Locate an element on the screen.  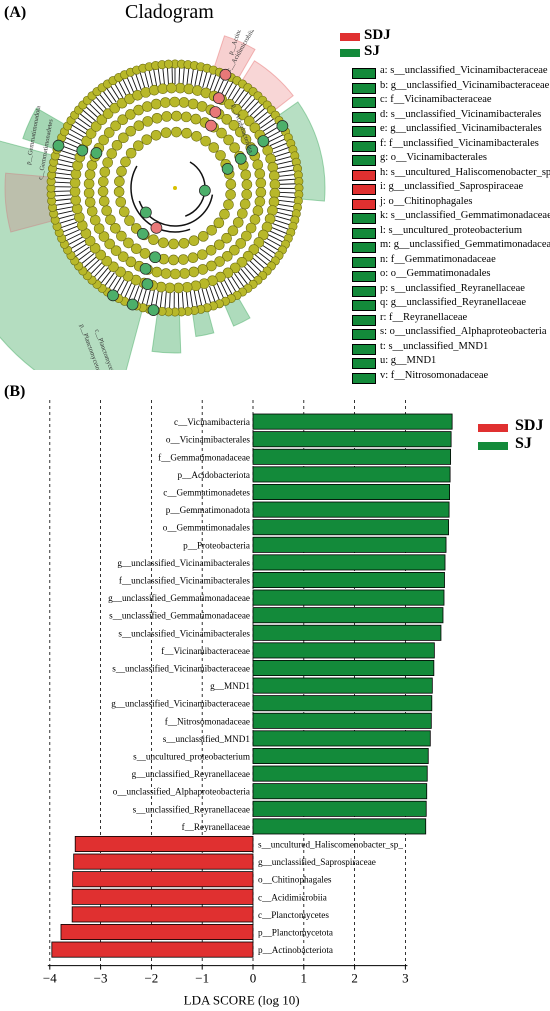
taxa-legend-item: f: f__unclassified_Vicinamibacterales is located at coordinates (459, 143).